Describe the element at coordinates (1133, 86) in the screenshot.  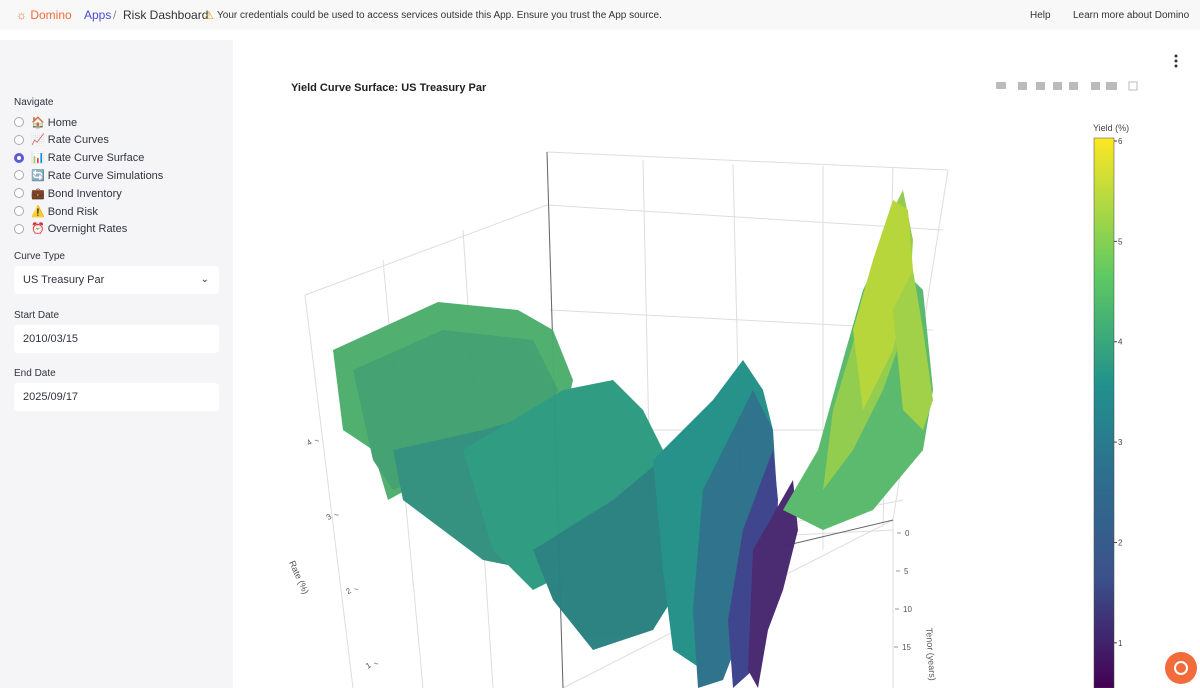
I see `tool-fullscreen` at that location.